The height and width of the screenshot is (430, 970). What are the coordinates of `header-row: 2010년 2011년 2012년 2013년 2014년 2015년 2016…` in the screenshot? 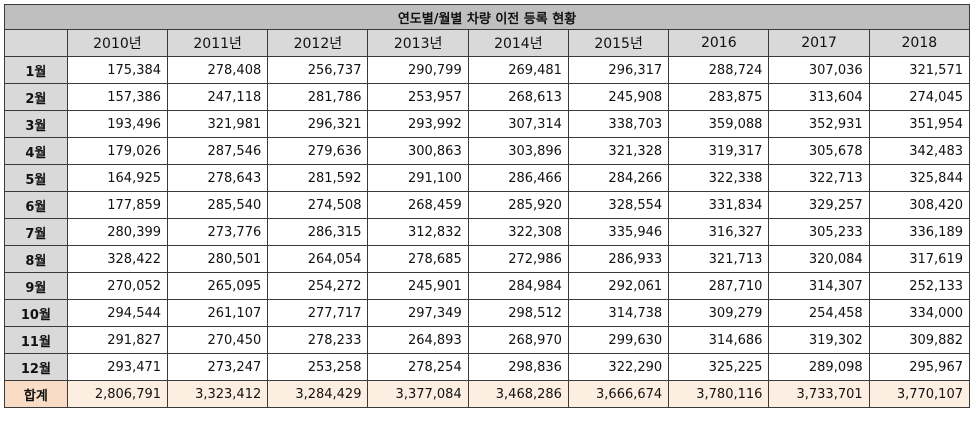 It's located at (487, 43).